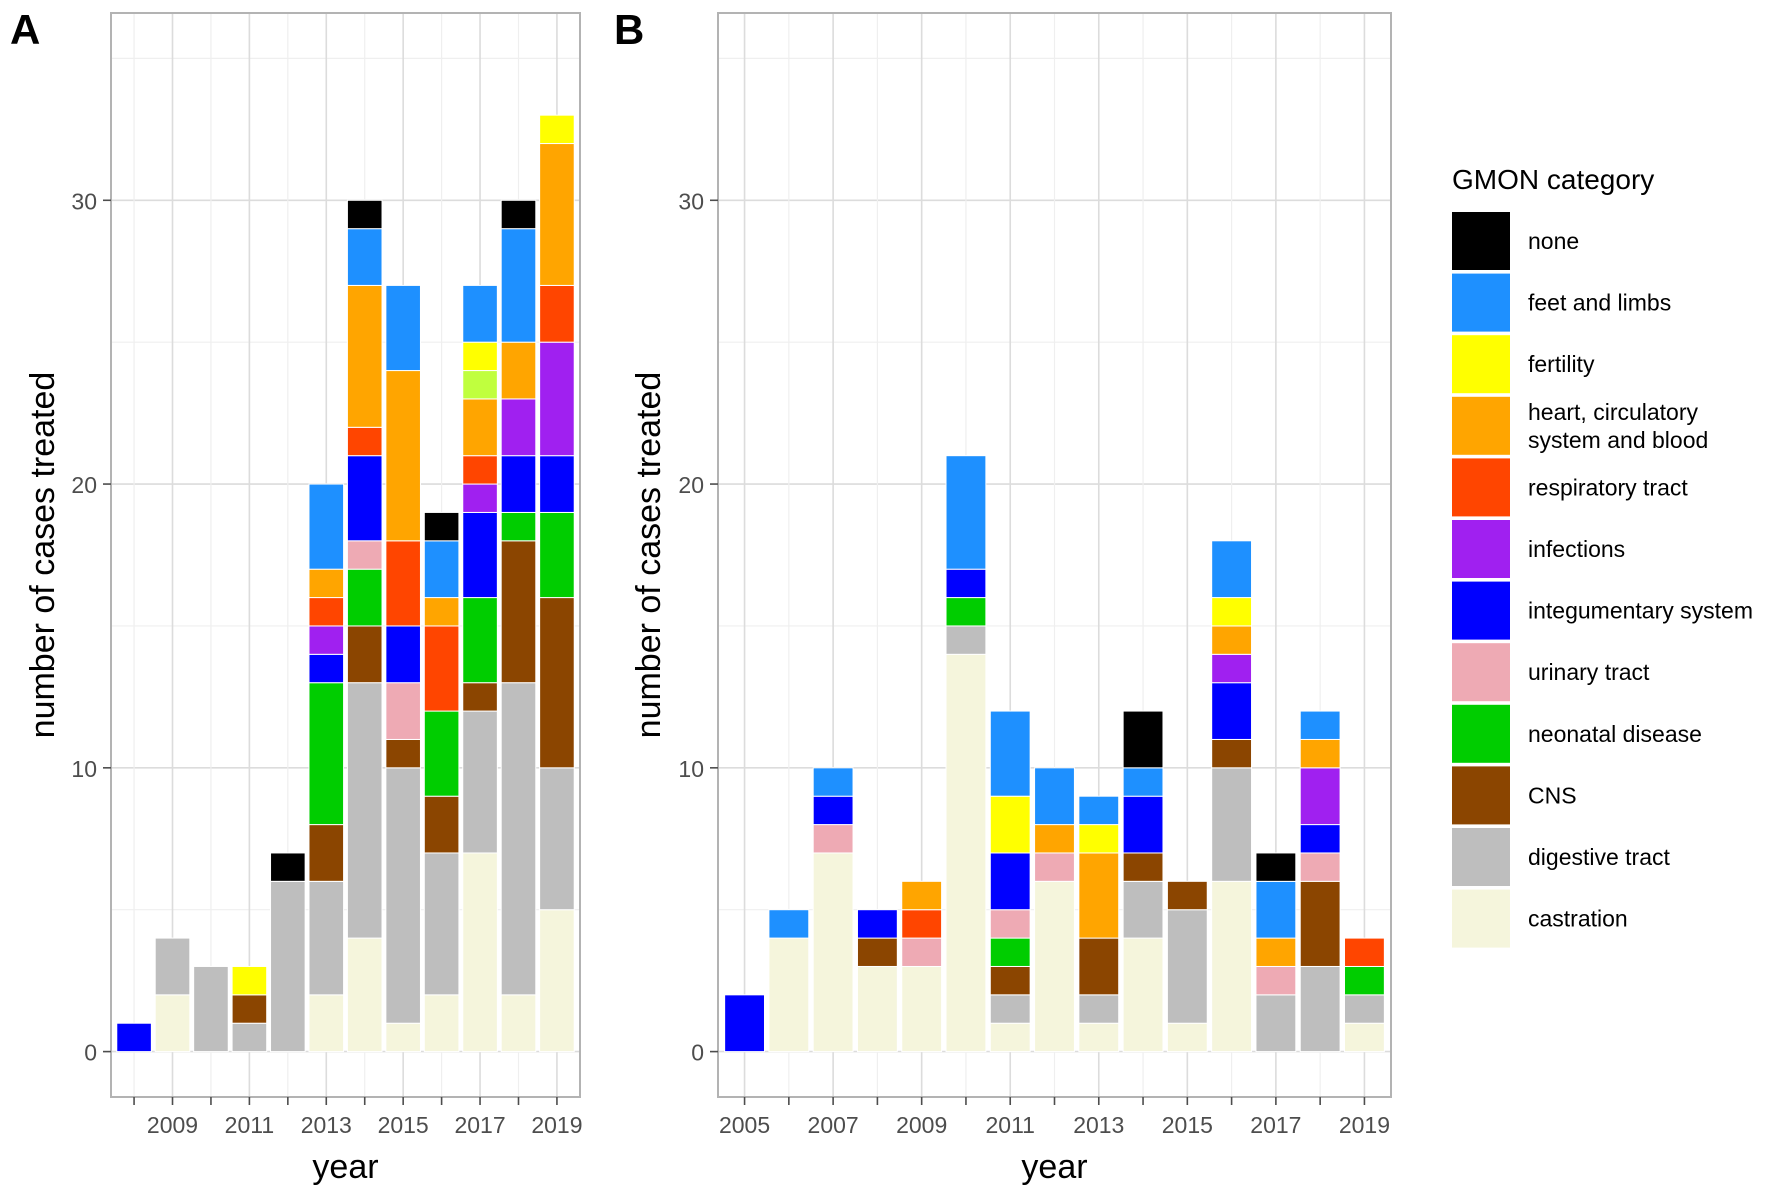 This screenshot has height=1192, width=1772. Describe the element at coordinates (789, 995) in the screenshot. I see `bar-segment-2006-castration` at that location.